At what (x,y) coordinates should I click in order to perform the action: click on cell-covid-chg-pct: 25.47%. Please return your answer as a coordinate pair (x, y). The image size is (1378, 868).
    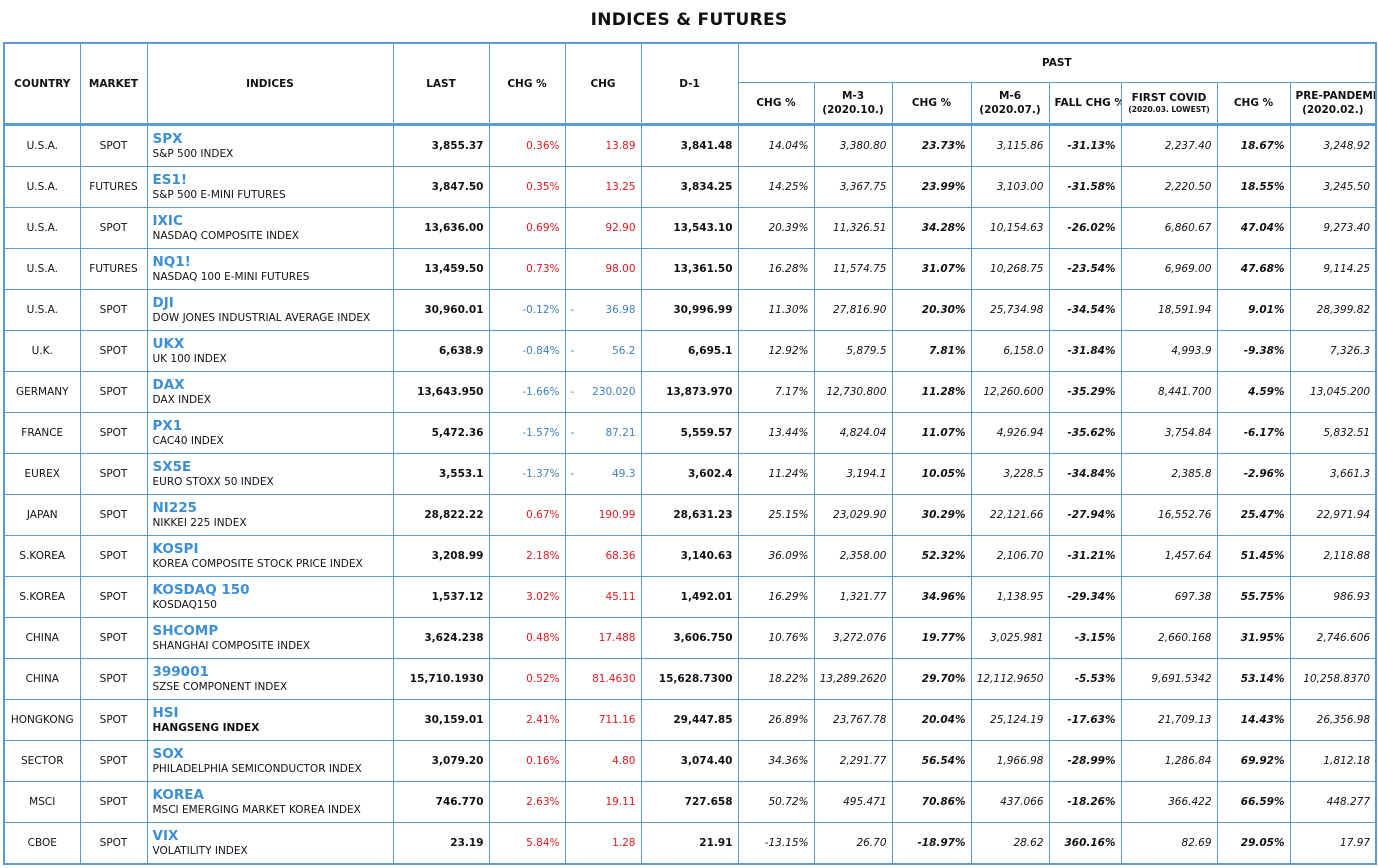
    Looking at the image, I should click on (1253, 515).